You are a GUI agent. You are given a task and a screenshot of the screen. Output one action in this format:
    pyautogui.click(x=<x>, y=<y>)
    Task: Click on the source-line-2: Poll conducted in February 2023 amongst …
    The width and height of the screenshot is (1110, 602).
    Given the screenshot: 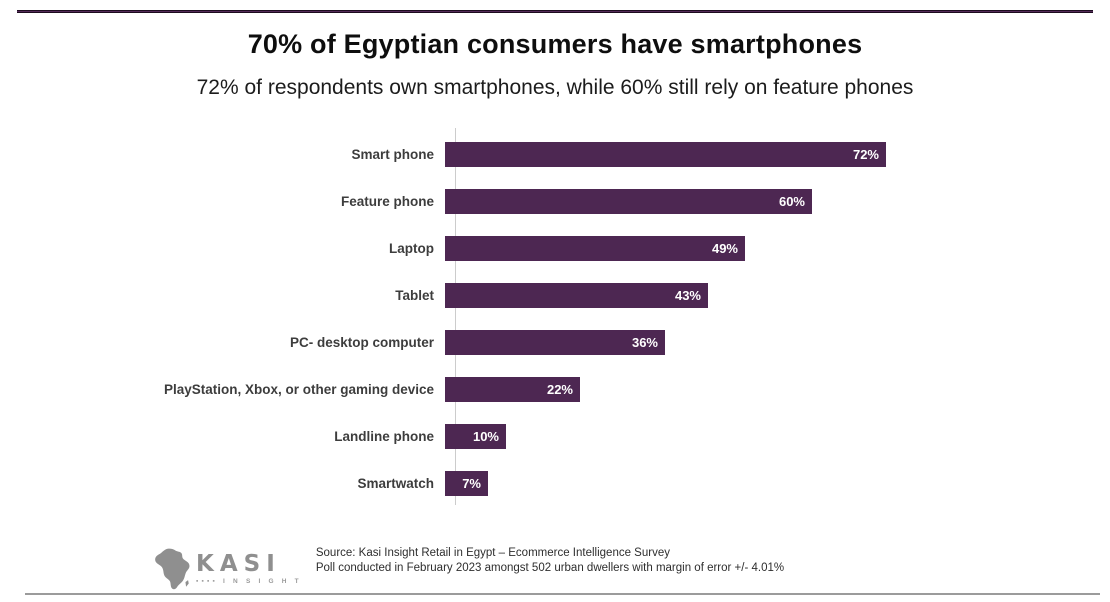 What is the action you would take?
    pyautogui.click(x=550, y=568)
    